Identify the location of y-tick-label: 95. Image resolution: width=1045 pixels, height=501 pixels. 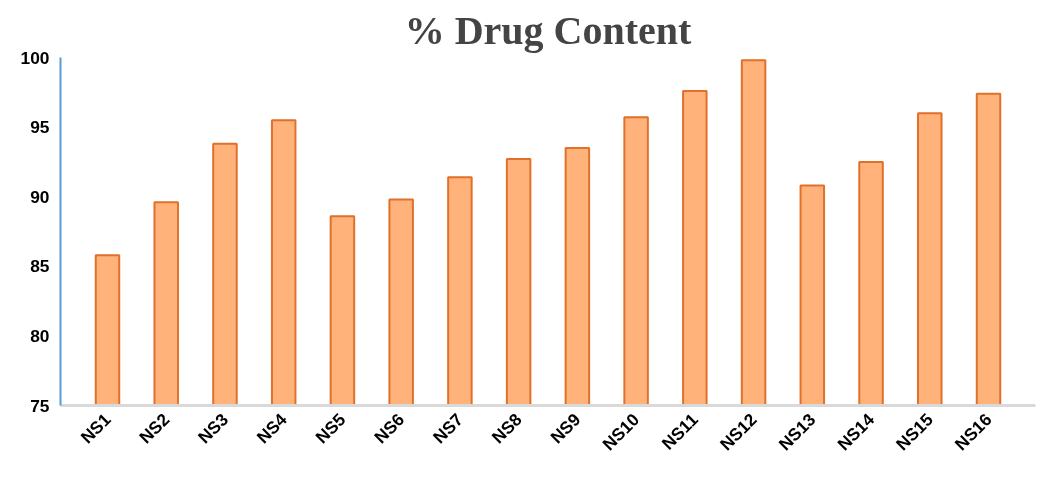
(40, 127).